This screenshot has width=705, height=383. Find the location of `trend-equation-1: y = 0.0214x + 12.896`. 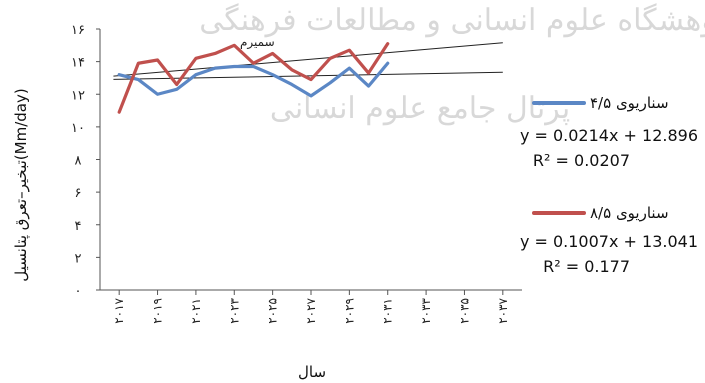

trend-equation-1: y = 0.0214x + 12.896 is located at coordinates (609, 135).